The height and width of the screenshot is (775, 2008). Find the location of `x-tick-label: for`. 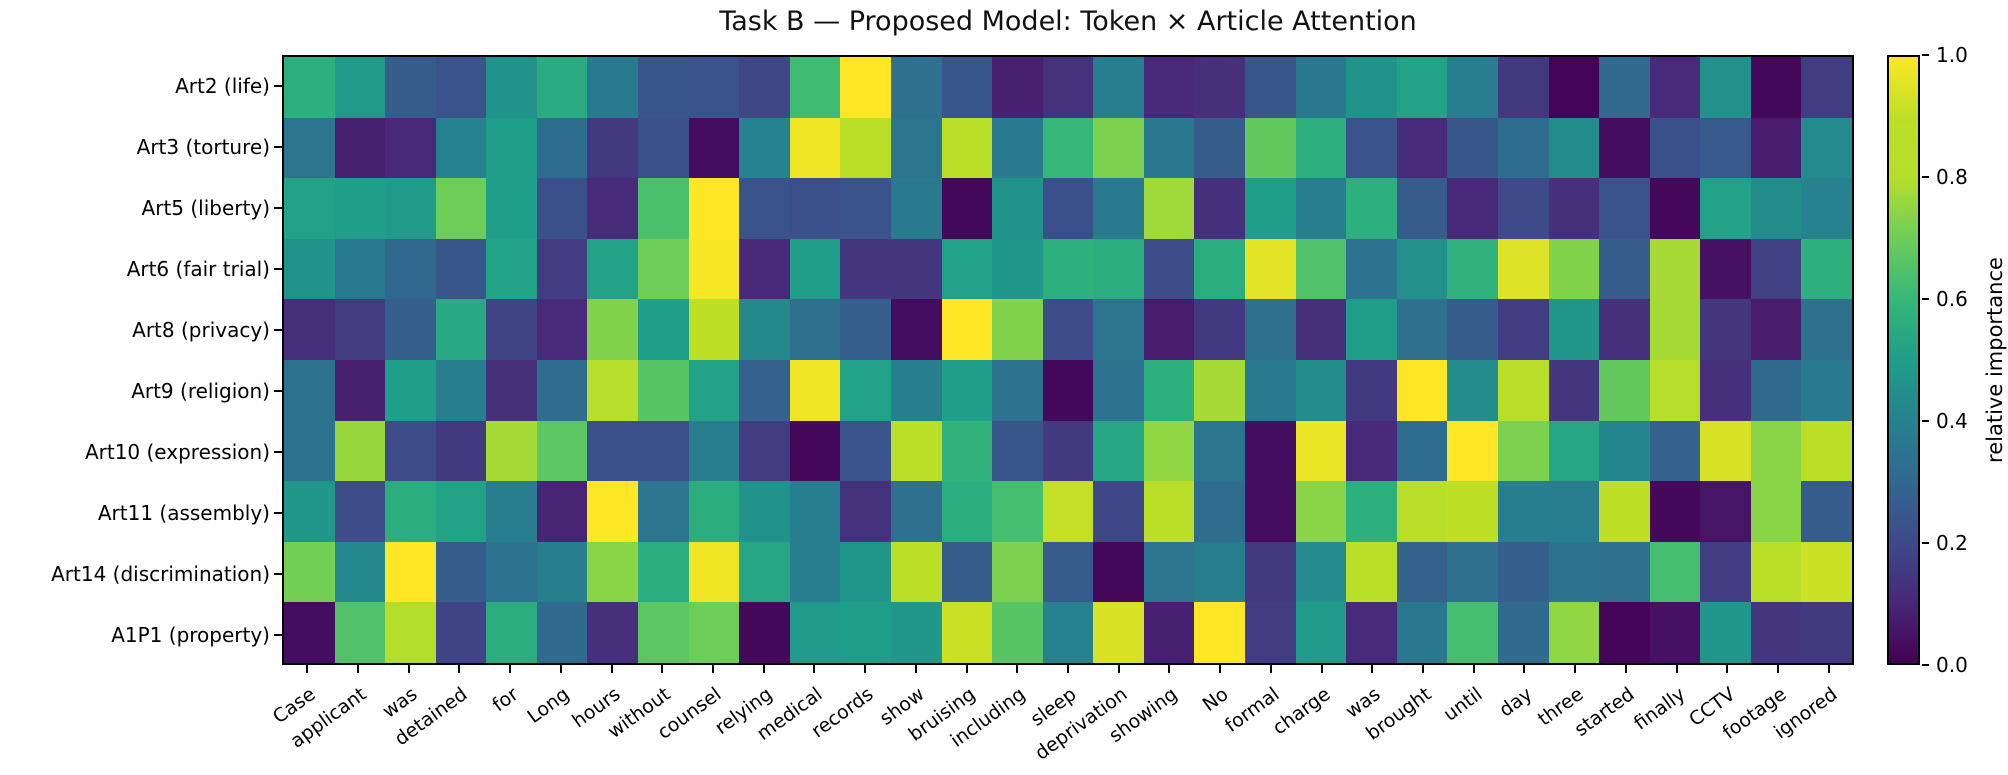

x-tick-label: for is located at coordinates (505, 700).